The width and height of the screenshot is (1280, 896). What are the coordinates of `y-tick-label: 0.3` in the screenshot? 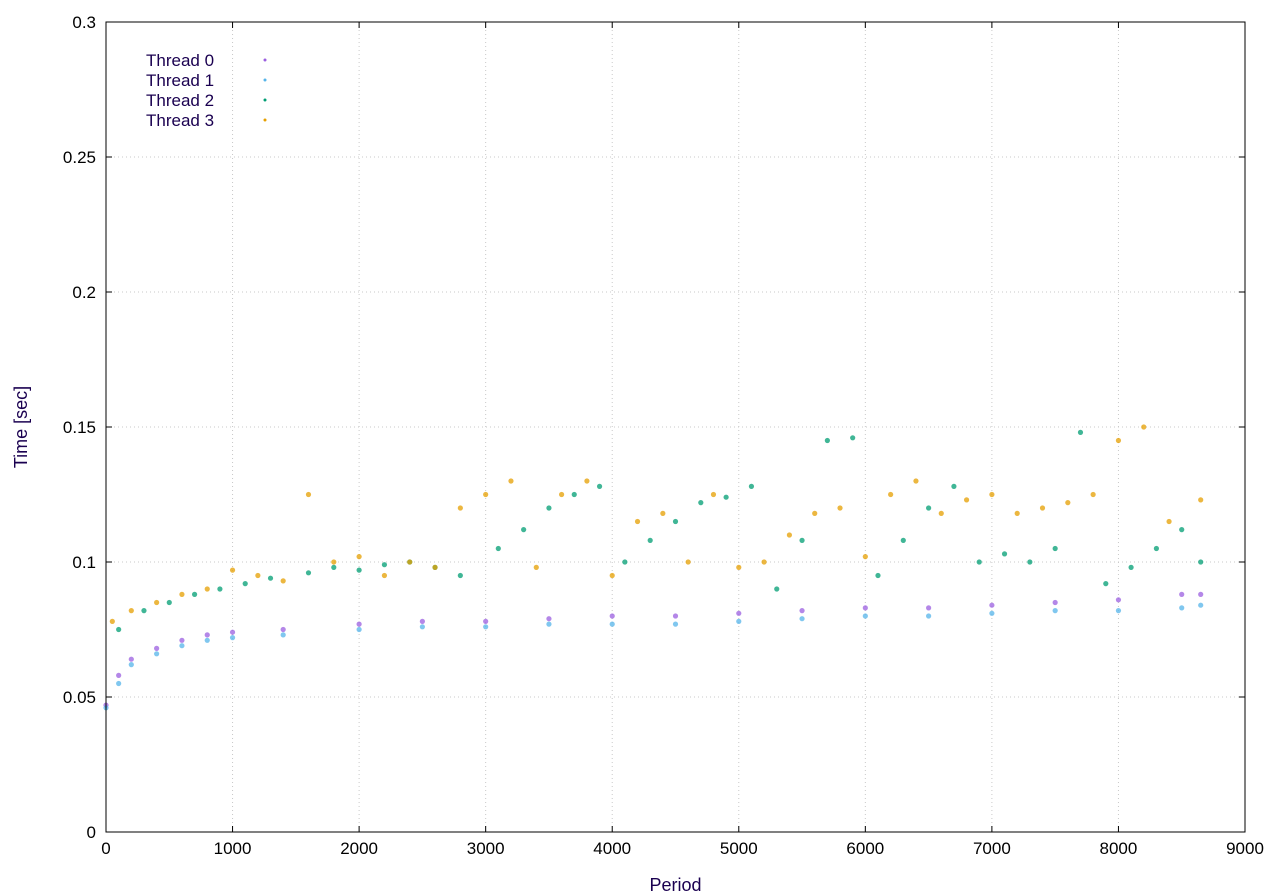 It's located at (84, 22).